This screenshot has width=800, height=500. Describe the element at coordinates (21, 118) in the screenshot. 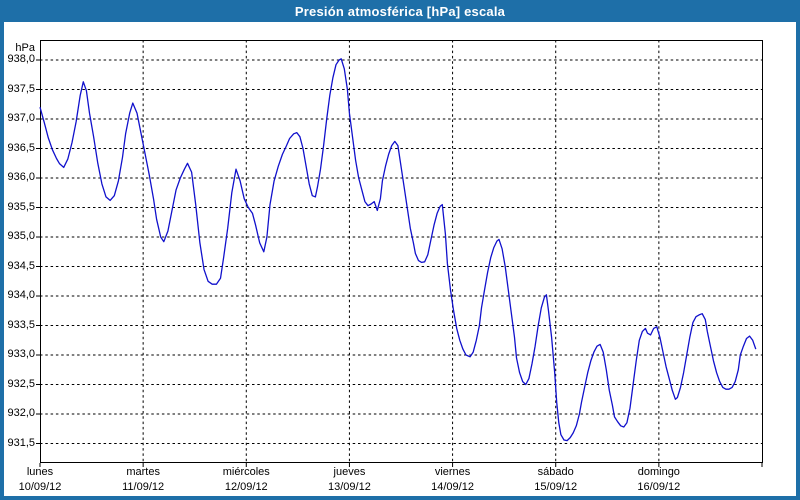

I see `y-axis-label: 937,0` at that location.